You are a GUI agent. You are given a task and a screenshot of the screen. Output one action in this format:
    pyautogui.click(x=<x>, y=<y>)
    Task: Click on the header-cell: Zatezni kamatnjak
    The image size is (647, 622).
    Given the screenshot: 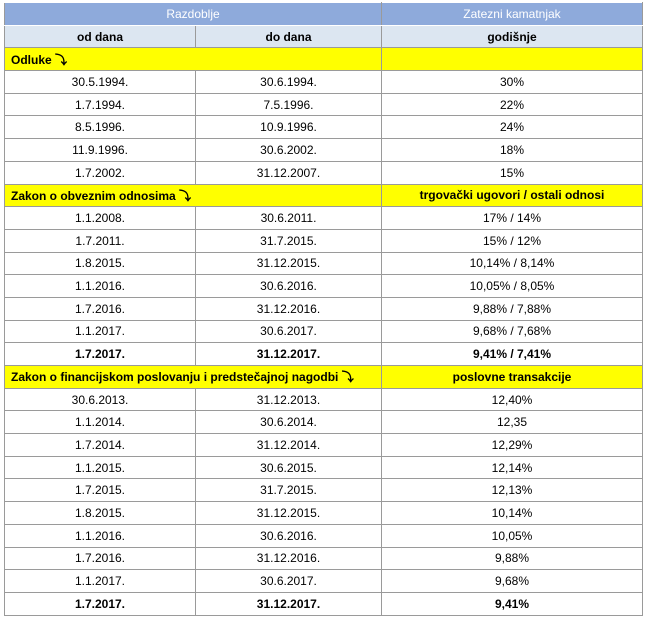 What is the action you would take?
    pyautogui.click(x=512, y=14)
    